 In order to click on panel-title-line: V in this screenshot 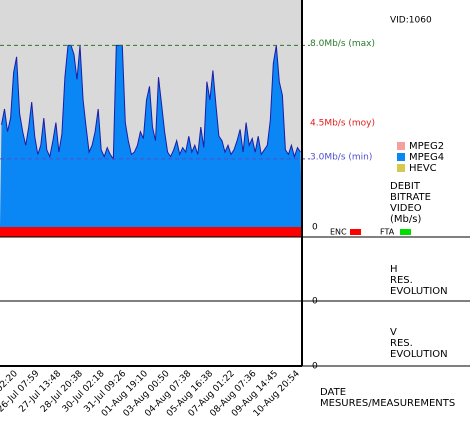, I will do `click(393, 332)`.